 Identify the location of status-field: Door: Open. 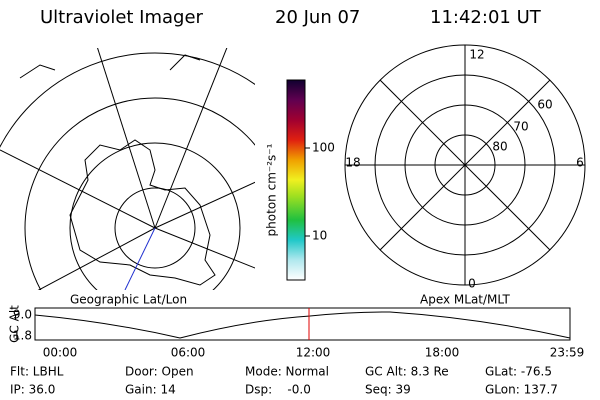
(159, 372).